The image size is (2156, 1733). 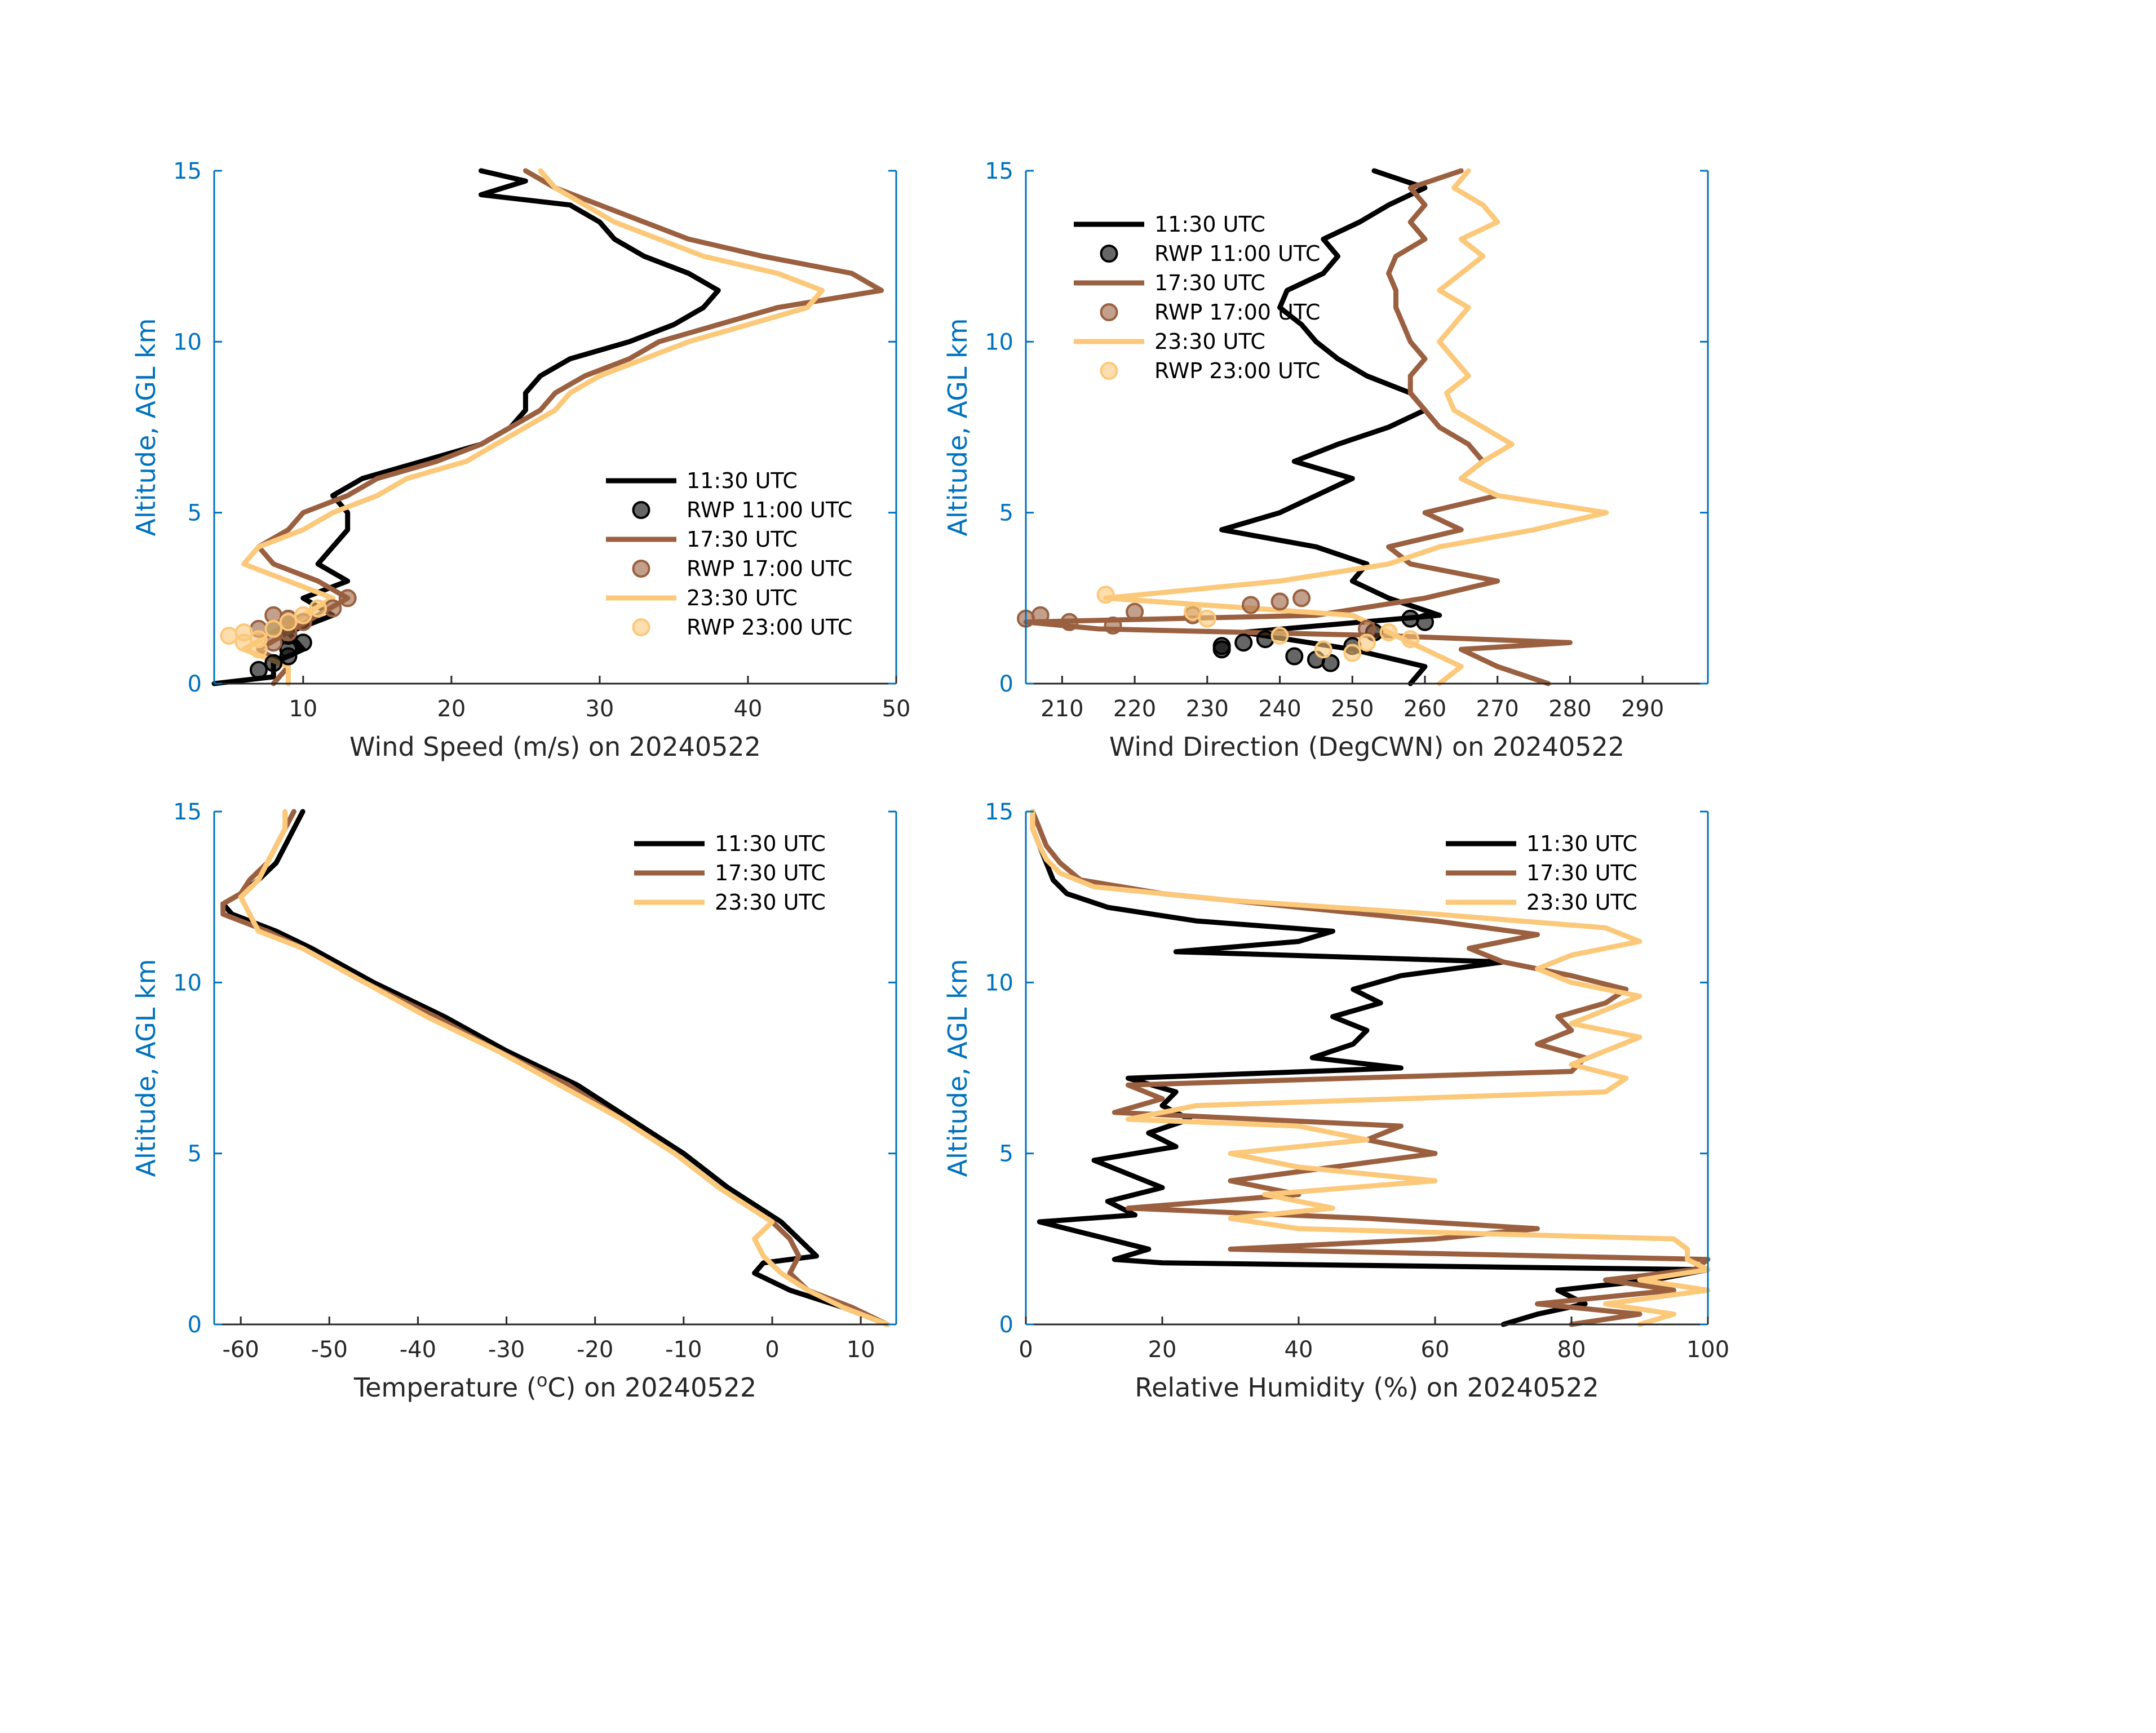 What do you see at coordinates (1331, 427) in the screenshot?
I see `series-line-11-30-utc` at bounding box center [1331, 427].